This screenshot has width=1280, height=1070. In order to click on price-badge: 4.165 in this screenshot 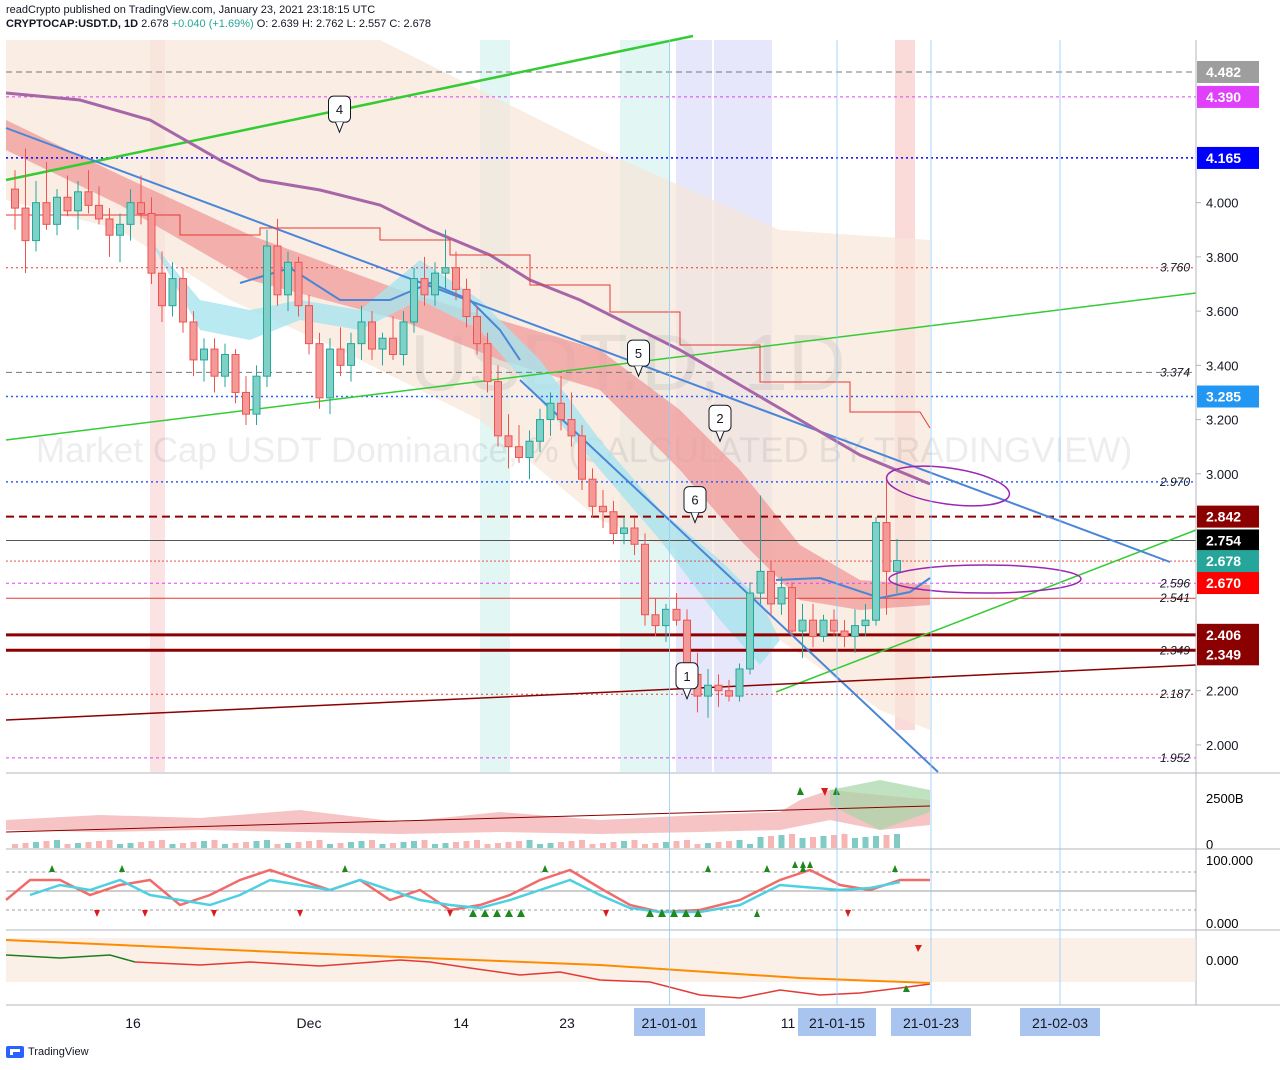, I will do `click(1228, 157)`.